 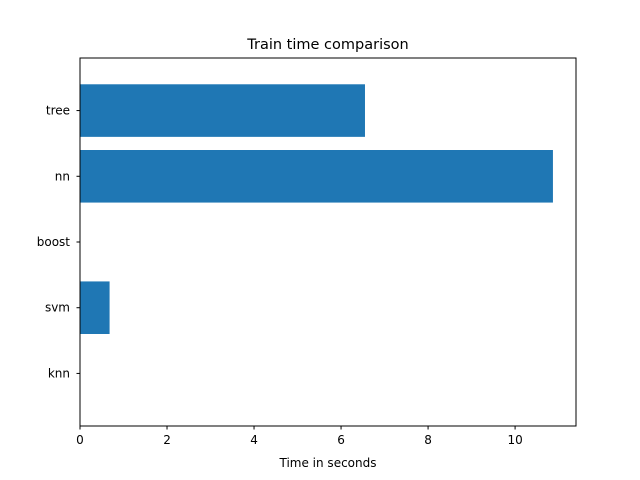 I want to click on y-tick-label-boost: boost, so click(x=54, y=242).